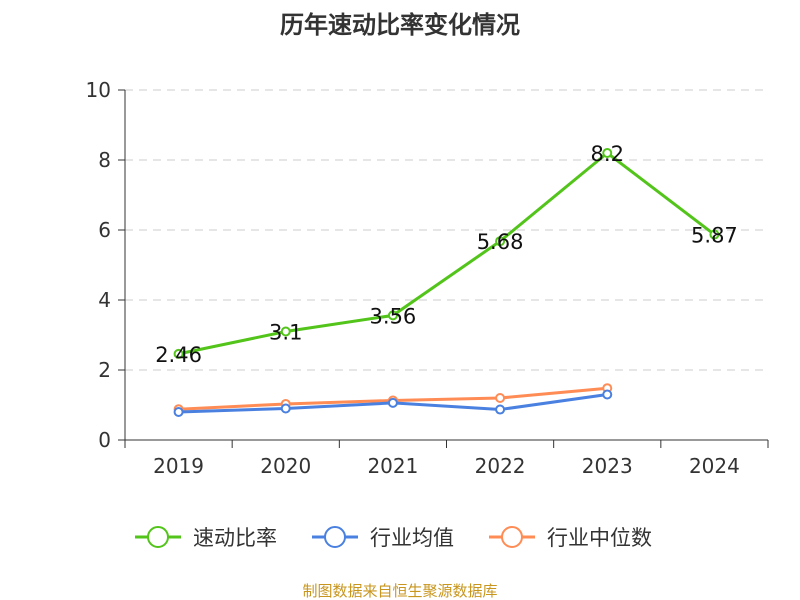 The width and height of the screenshot is (800, 600). I want to click on y-tick-label: 10, so click(98, 90).